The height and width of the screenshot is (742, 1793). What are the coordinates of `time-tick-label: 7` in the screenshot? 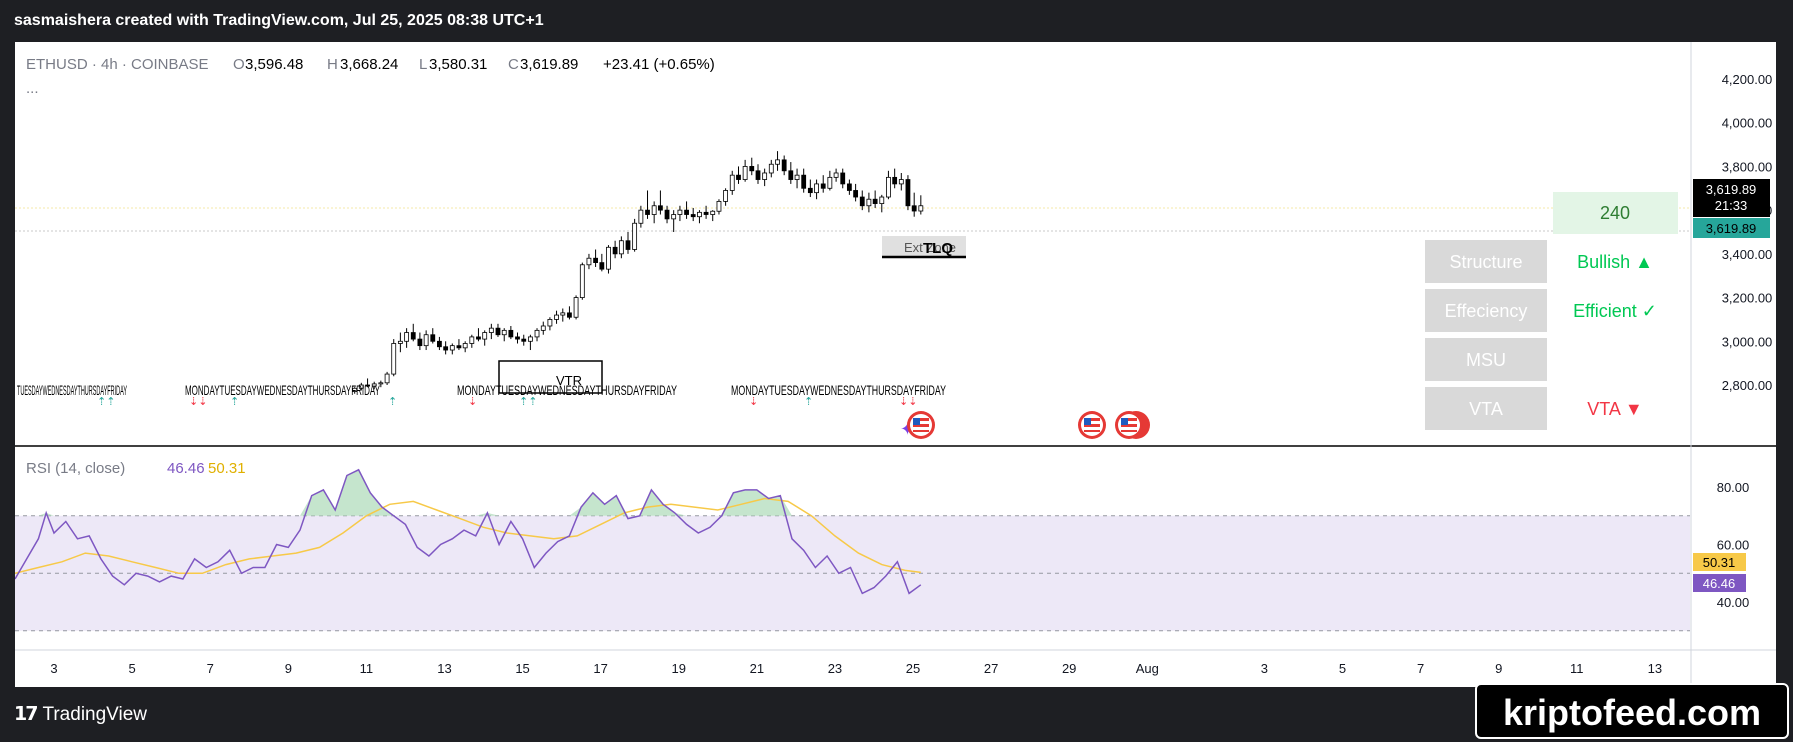 It's located at (1420, 668).